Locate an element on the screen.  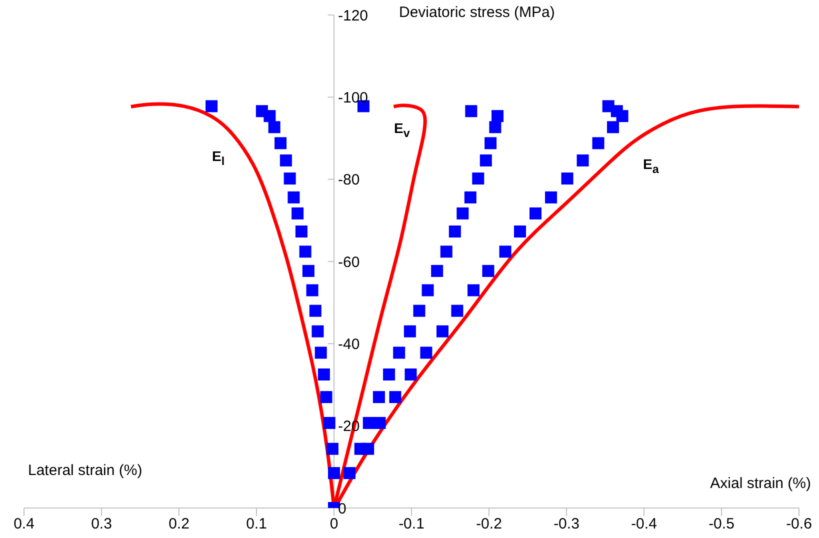
y-tick-label: 0 is located at coordinates (342, 509).